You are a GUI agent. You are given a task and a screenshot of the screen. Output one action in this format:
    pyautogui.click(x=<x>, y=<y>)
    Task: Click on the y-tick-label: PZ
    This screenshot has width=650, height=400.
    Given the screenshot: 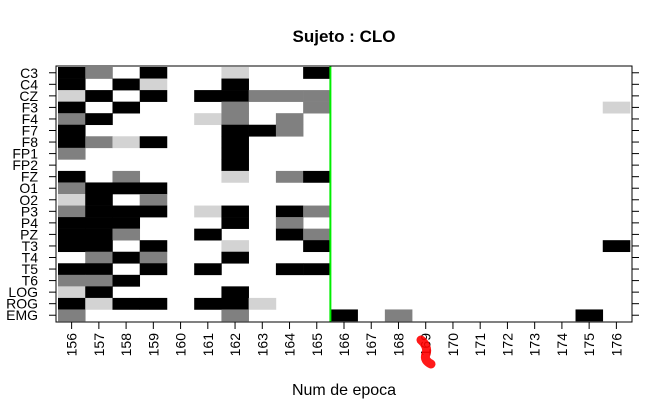 What is the action you would take?
    pyautogui.click(x=29, y=234)
    